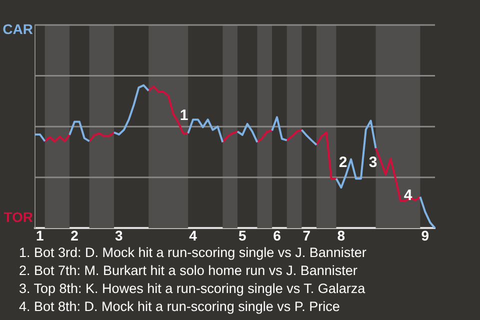 This screenshot has height=320, width=480. What do you see at coordinates (373, 163) in the screenshot?
I see `annotation: 3` at bounding box center [373, 163].